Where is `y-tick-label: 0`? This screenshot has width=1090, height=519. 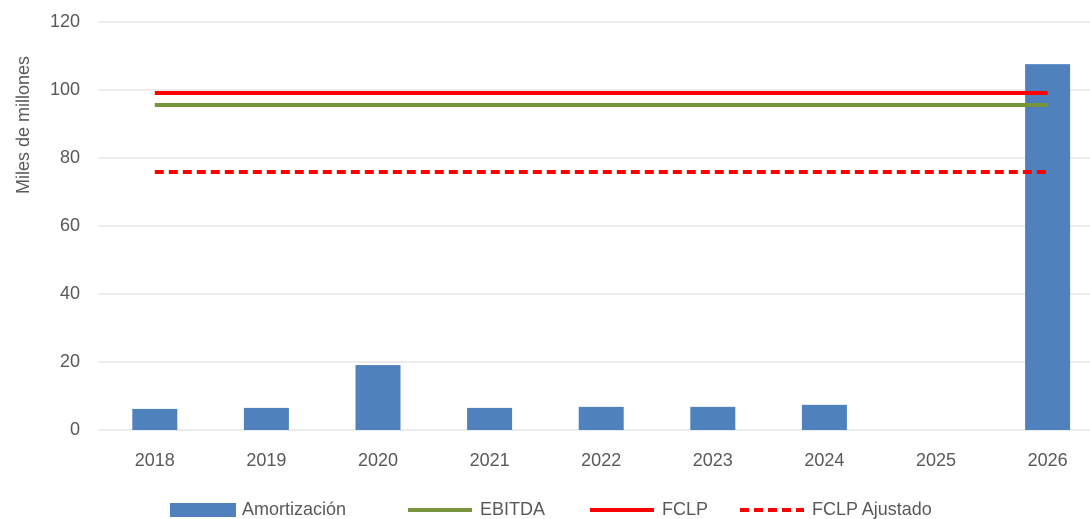 y-tick-label: 0 is located at coordinates (75, 429).